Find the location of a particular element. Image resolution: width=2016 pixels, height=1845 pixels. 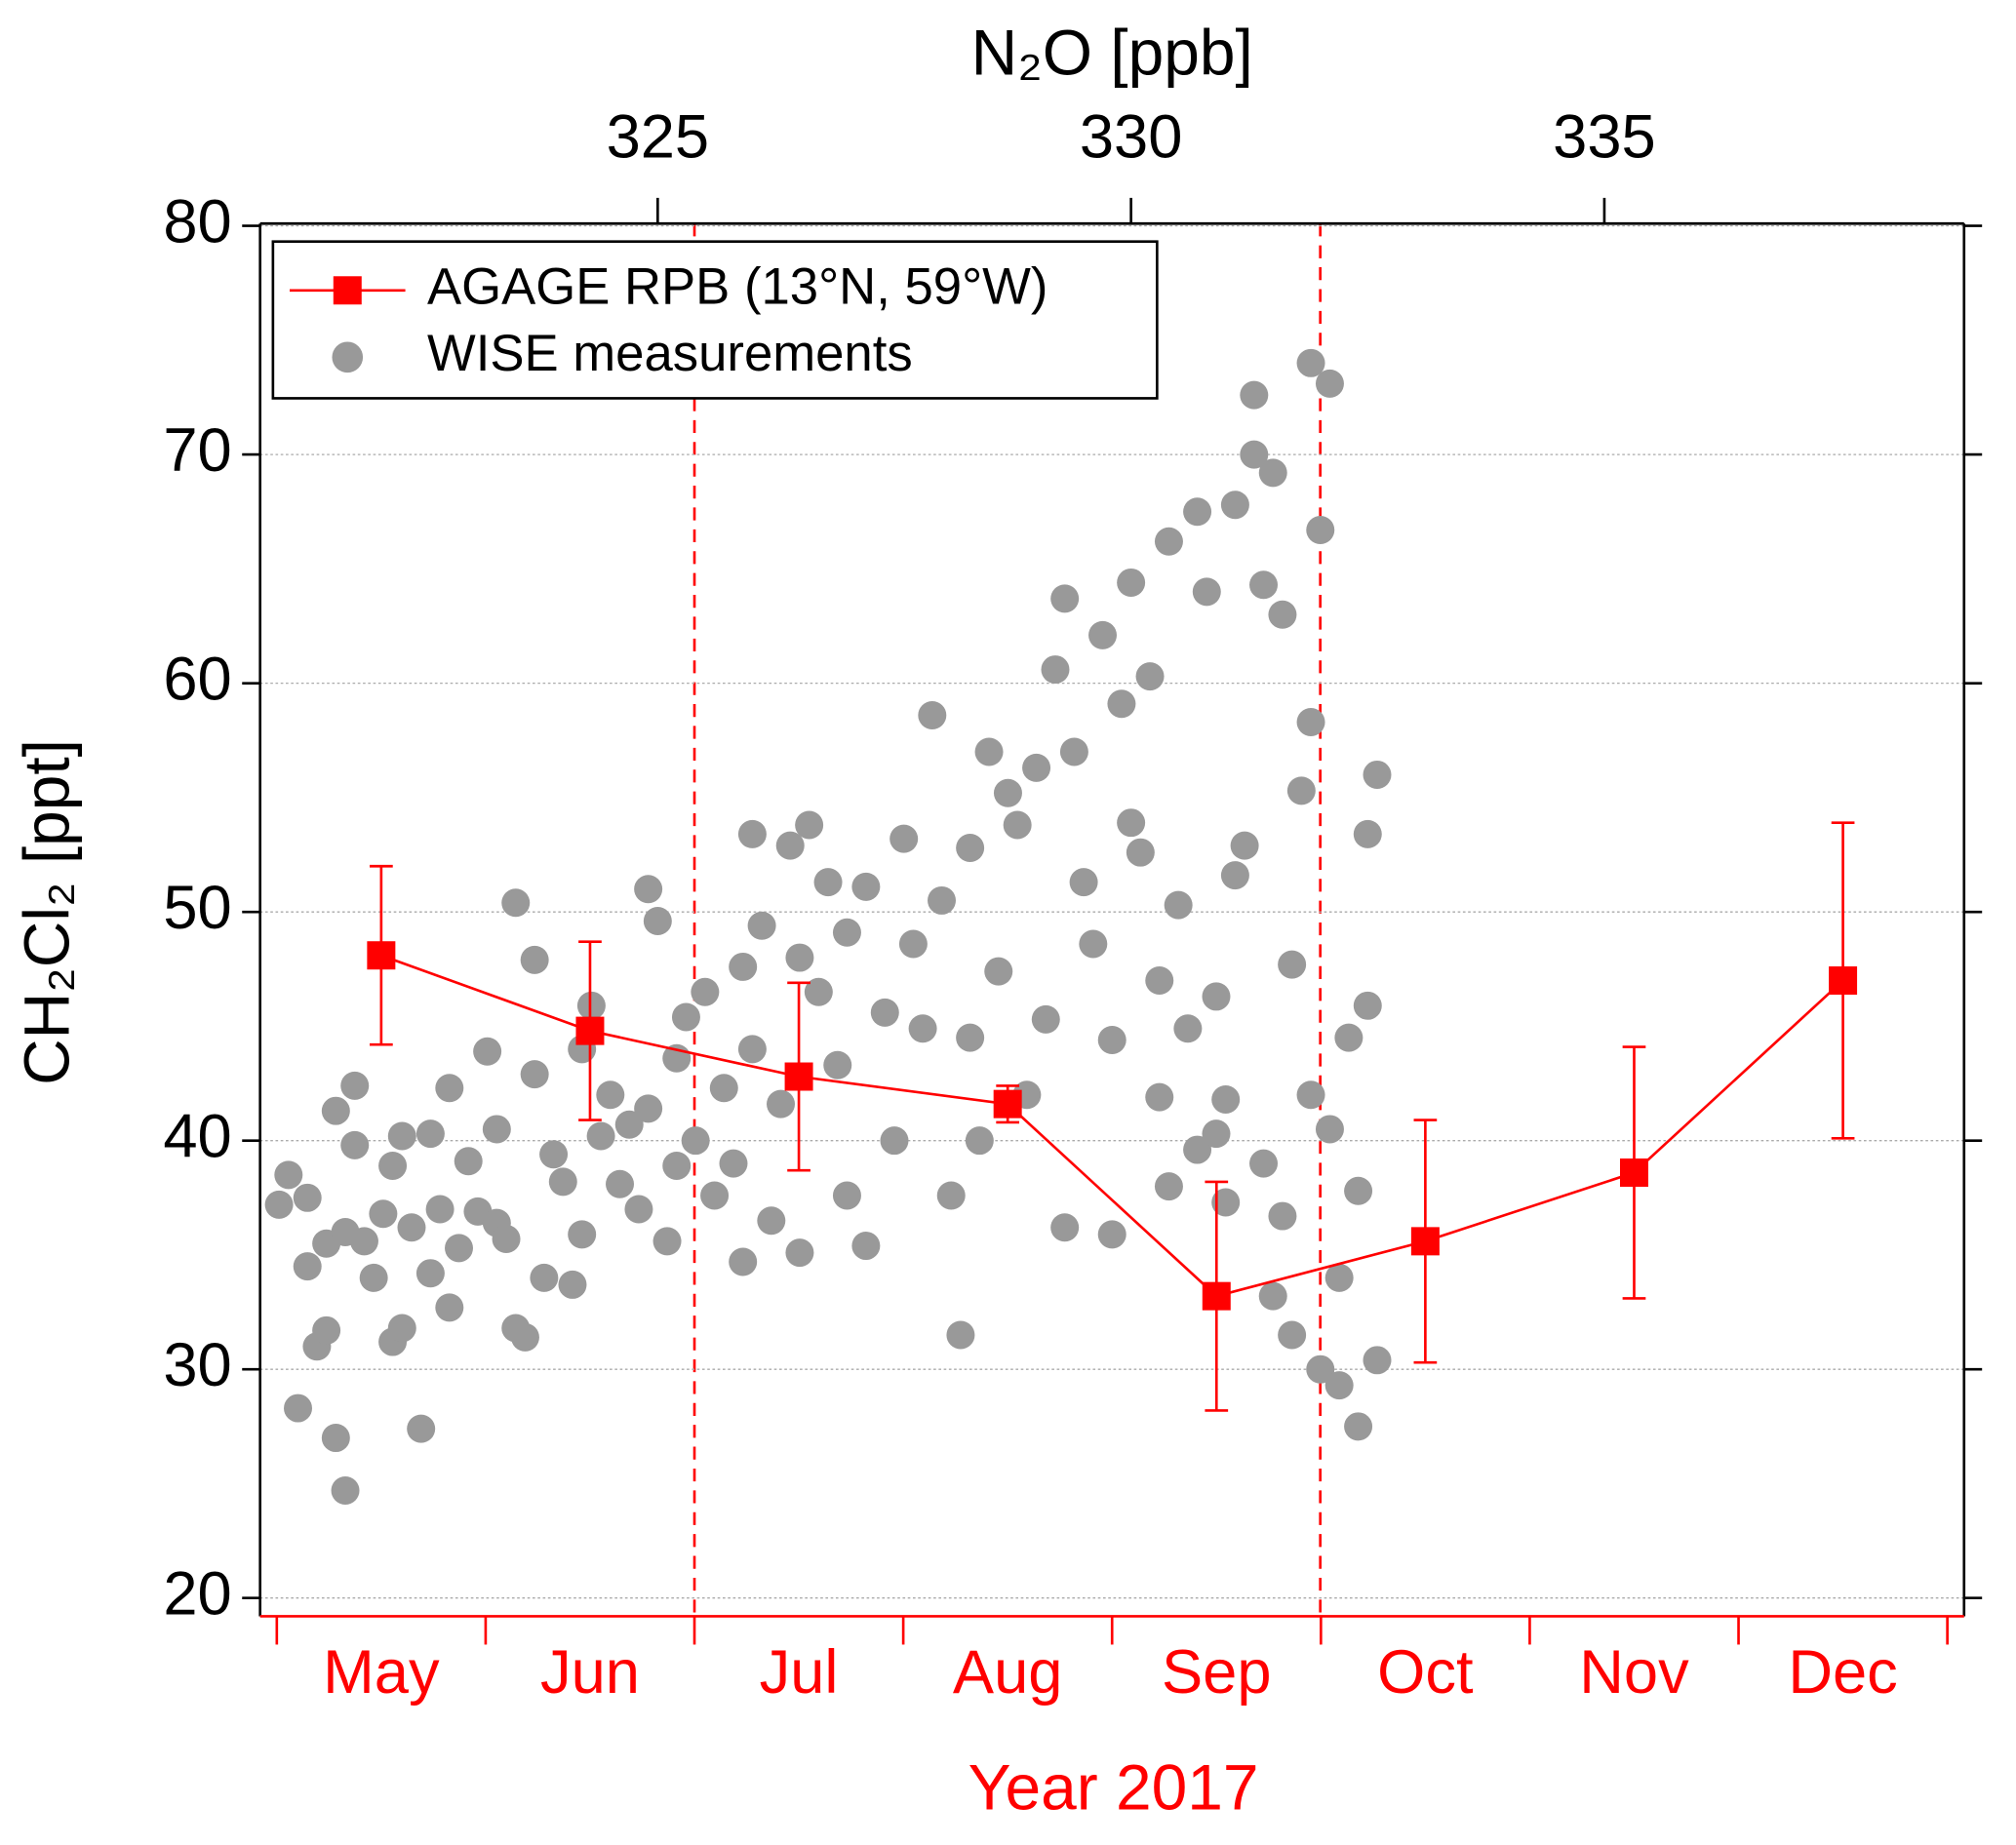

y-tick-label: 50 is located at coordinates (197, 908).